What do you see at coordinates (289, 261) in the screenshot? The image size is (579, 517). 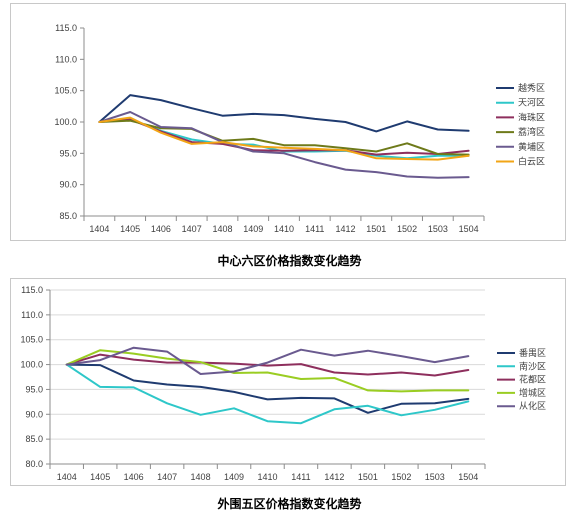 I see `chart-caption-central: 中心六区价格指数变化趋势` at bounding box center [289, 261].